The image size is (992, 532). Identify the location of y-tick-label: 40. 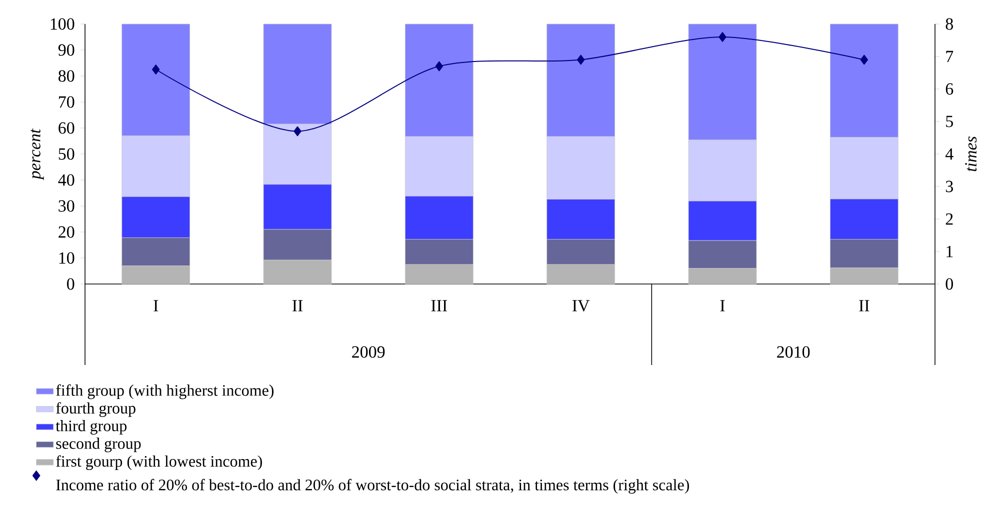
(66, 180).